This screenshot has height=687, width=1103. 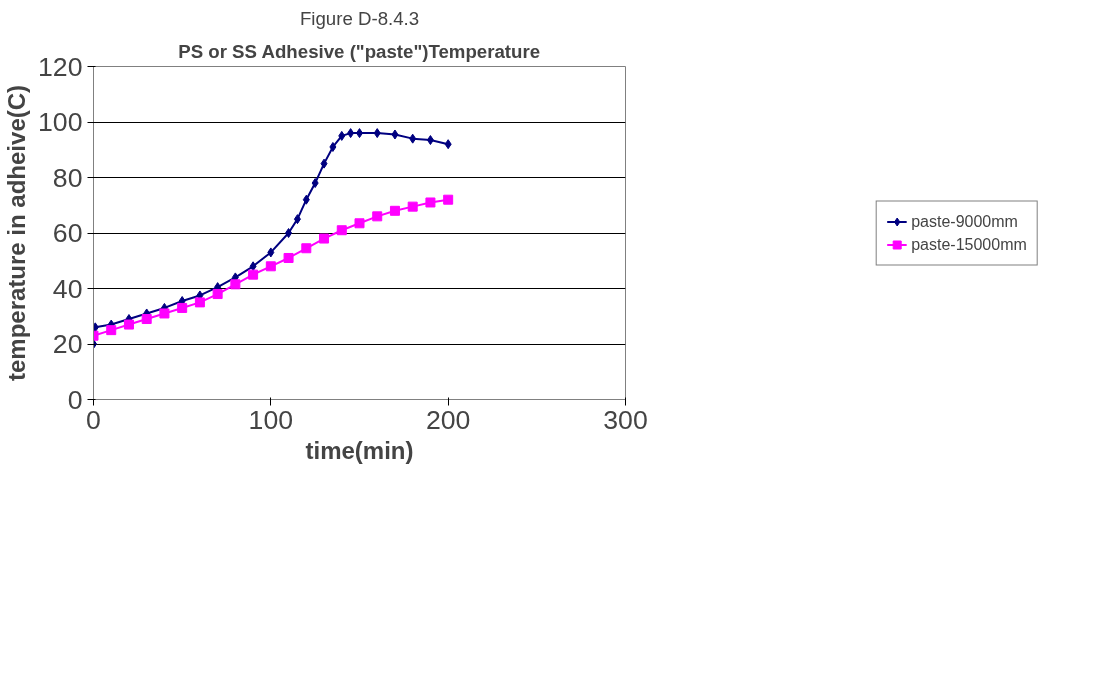 What do you see at coordinates (625, 419) in the screenshot?
I see `x-tick-label: 300` at bounding box center [625, 419].